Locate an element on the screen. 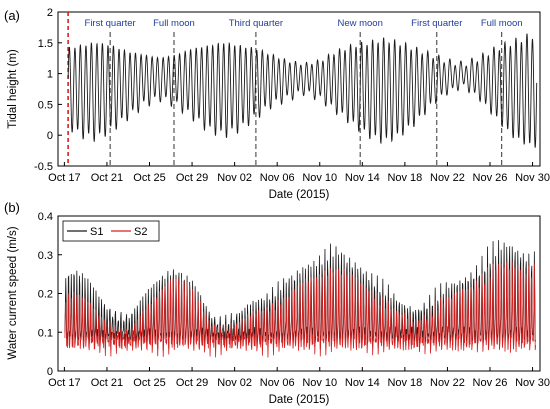 The height and width of the screenshot is (409, 550). panel-b-y-ticks: 0 0.1 0.2 0.3 0.4 is located at coordinates (50, 294).